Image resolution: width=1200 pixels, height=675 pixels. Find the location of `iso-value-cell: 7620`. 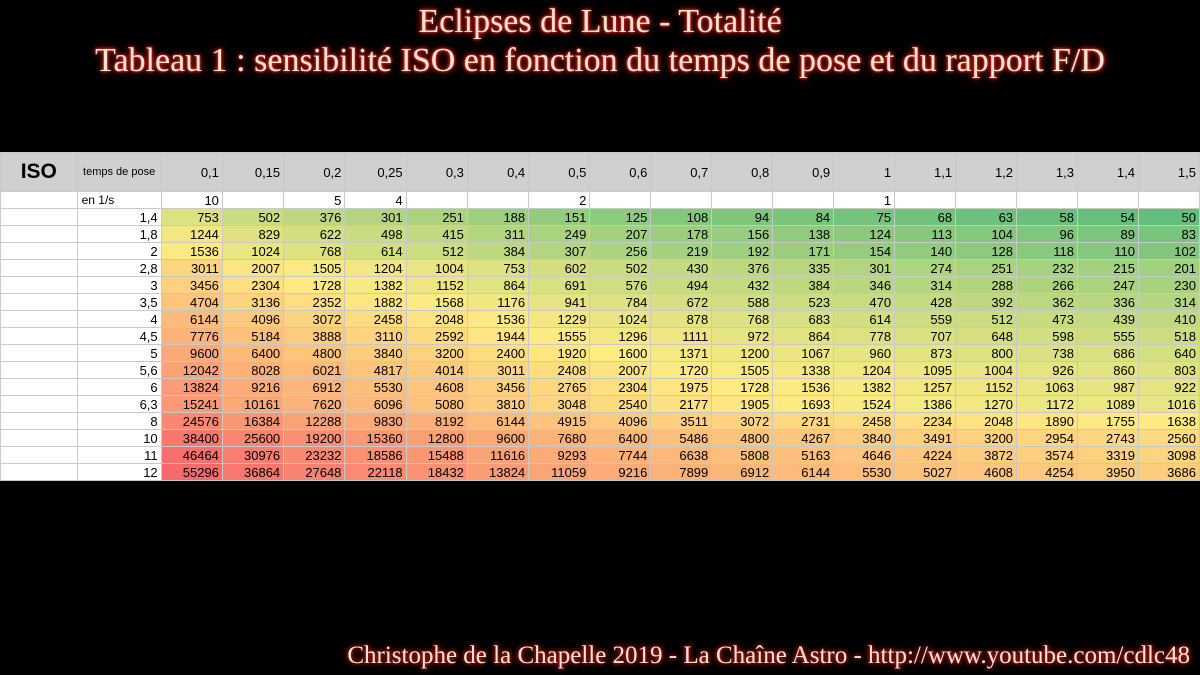

iso-value-cell: 7620 is located at coordinates (314, 404).